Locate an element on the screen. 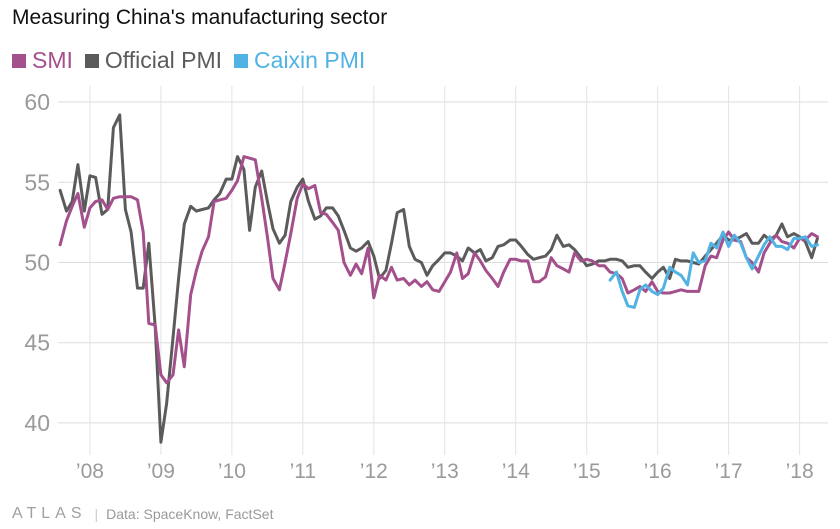 This screenshot has width=840, height=529. atlas-logo: ATLAS is located at coordinates (49, 513).